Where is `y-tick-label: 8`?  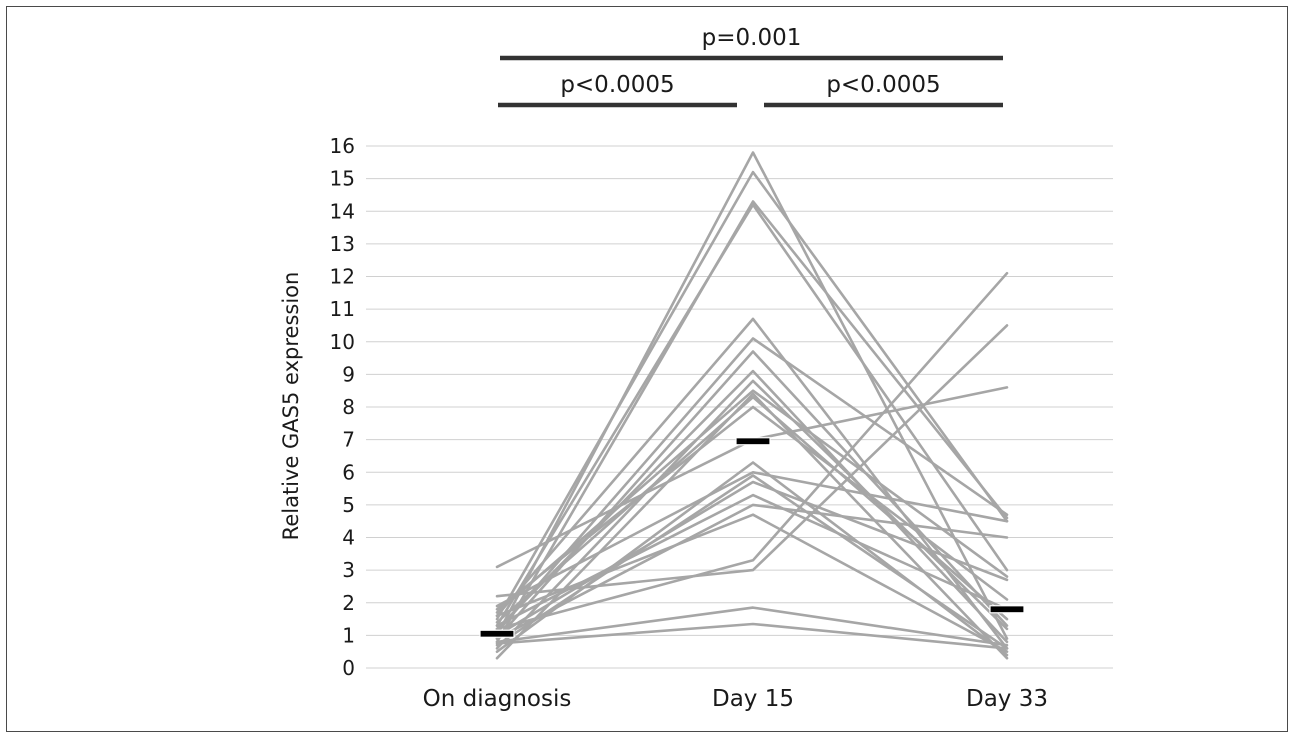
y-tick-label: 8 is located at coordinates (348, 407).